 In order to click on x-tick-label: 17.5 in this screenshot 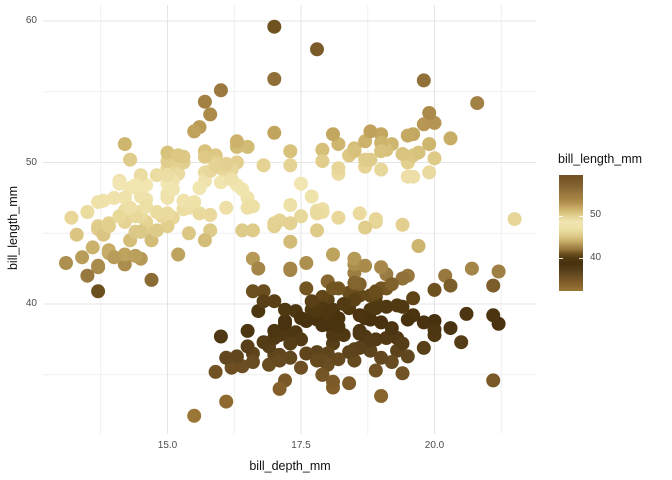, I will do `click(301, 445)`.